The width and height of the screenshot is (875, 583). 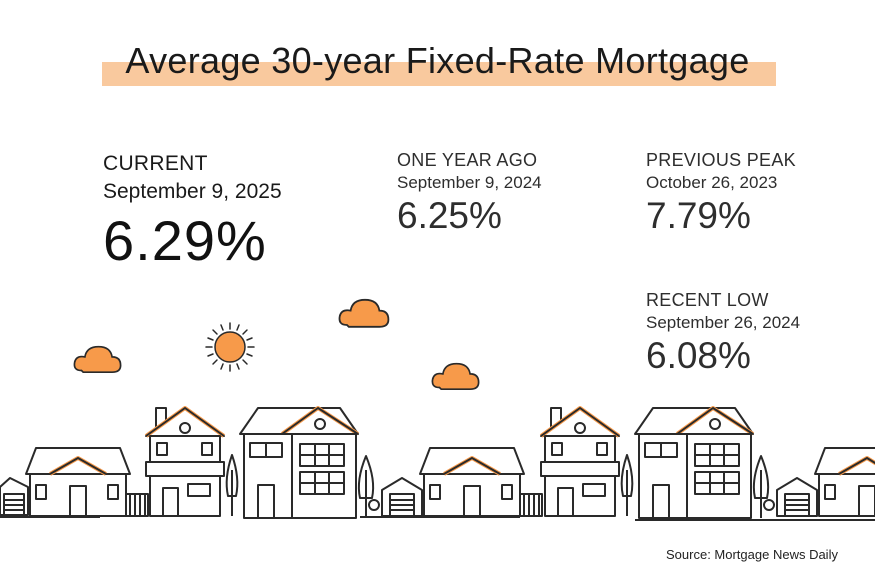 I want to click on title-wrap: Average 30-year Fixed-Rate Mortgage, so click(x=437, y=61).